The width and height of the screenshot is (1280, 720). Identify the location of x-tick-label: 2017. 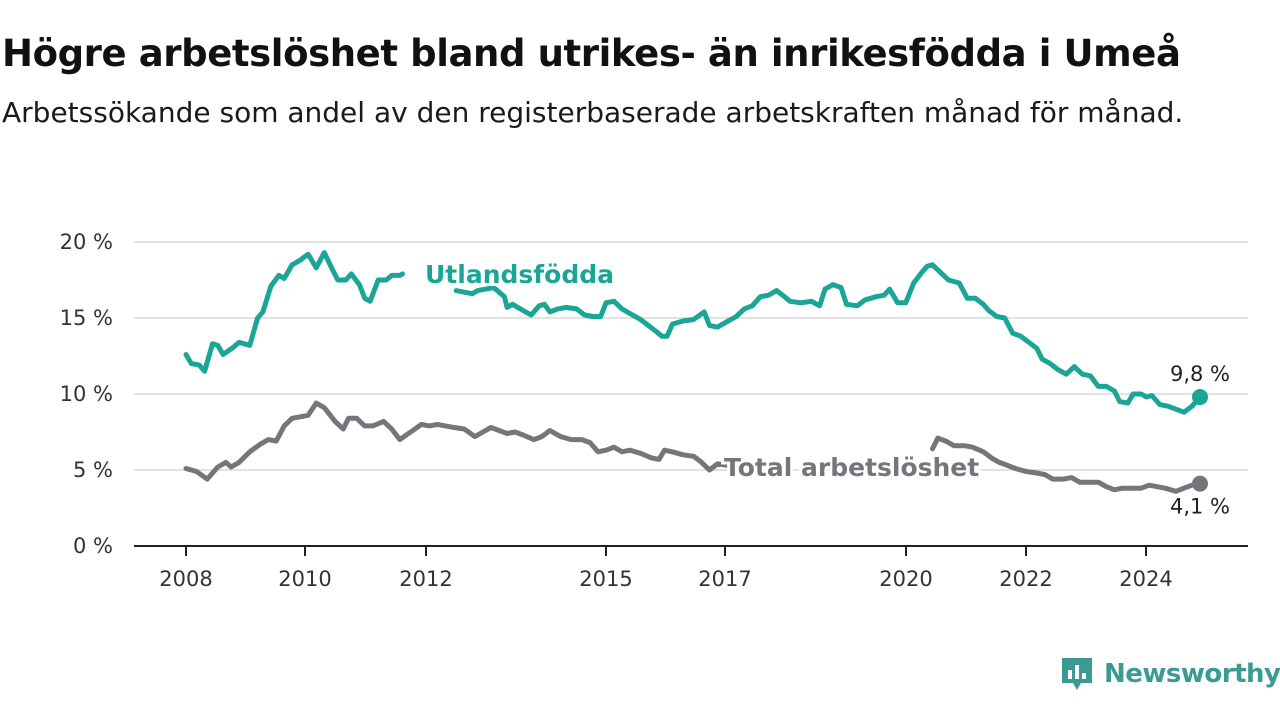
(724, 579).